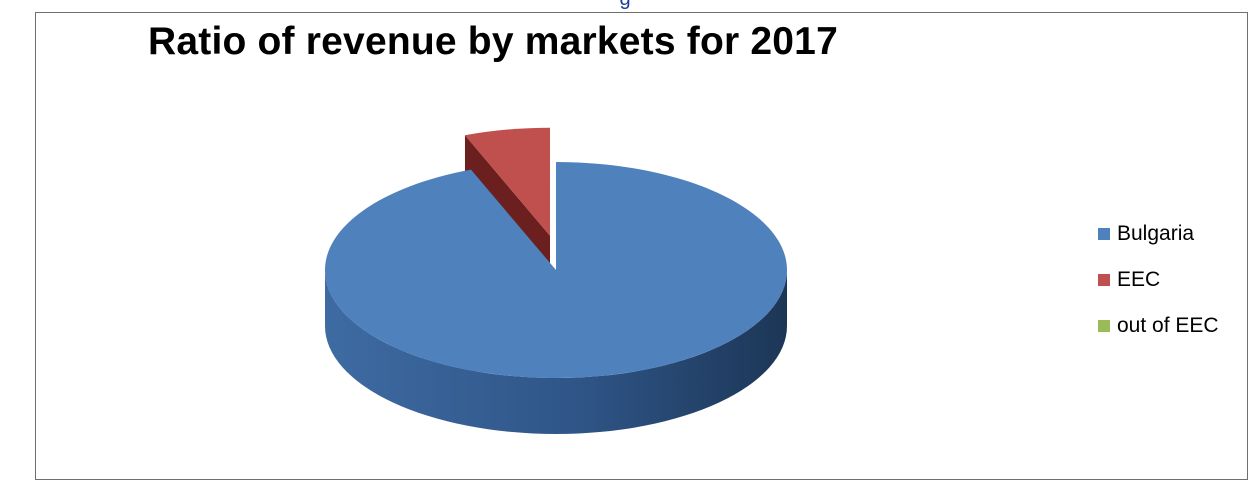  I want to click on legend-label: out of EEC, so click(1168, 325).